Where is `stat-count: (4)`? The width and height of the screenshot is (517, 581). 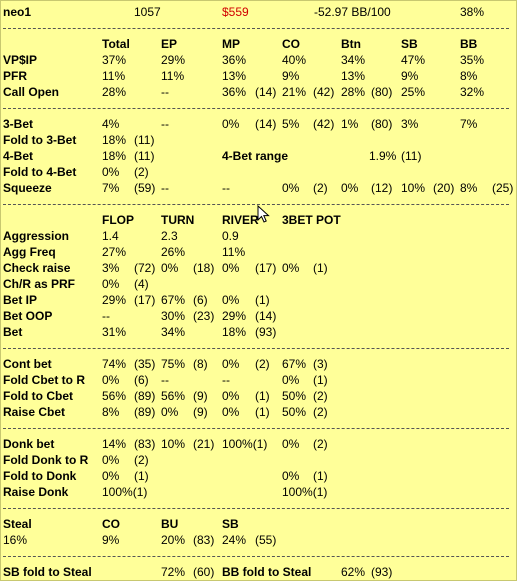 stat-count: (4) is located at coordinates (141, 284).